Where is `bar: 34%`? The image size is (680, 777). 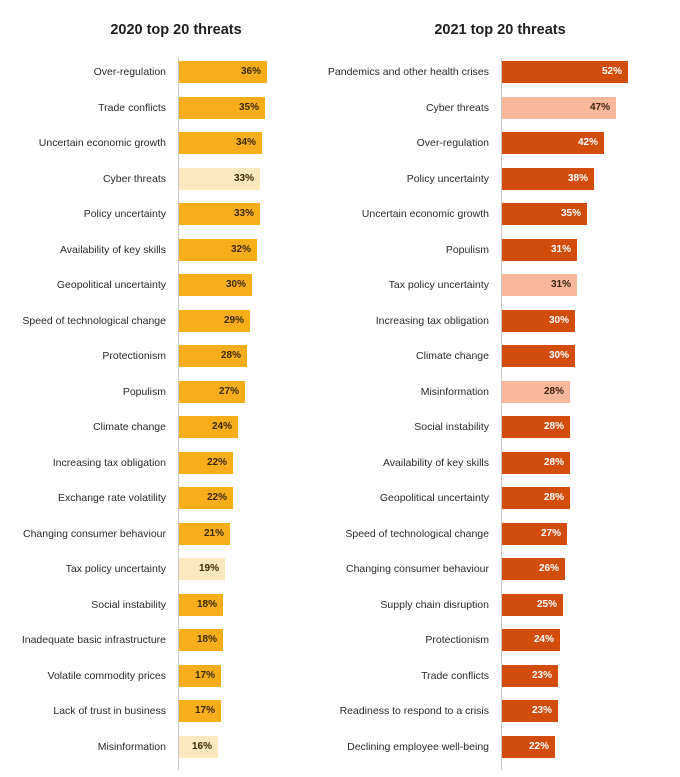 bar: 34% is located at coordinates (220, 143).